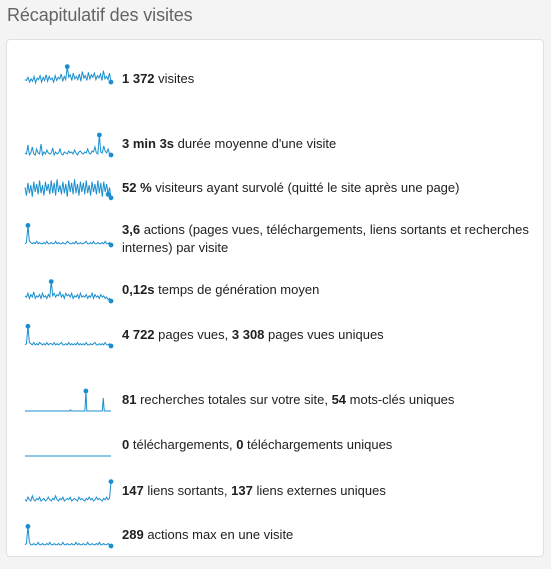 This screenshot has width=551, height=569. I want to click on sparkline-generation, so click(69, 290).